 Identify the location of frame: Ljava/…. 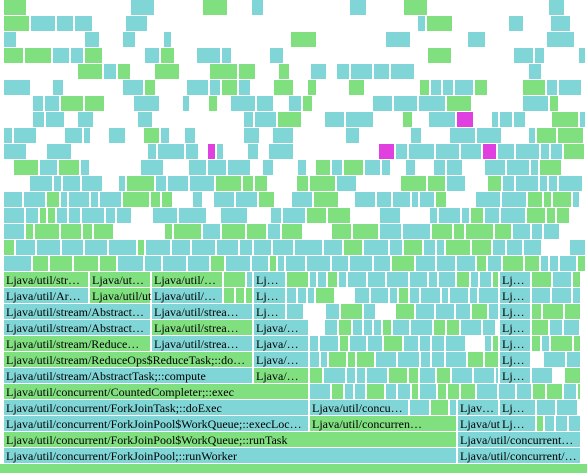
(281, 327).